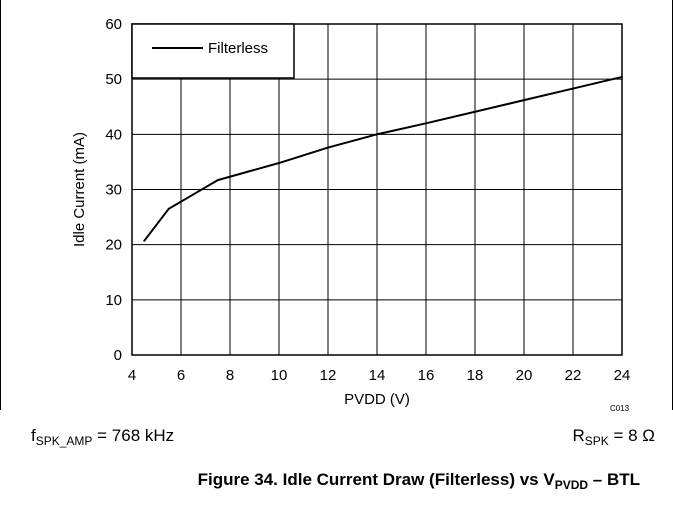 This screenshot has width=673, height=508. What do you see at coordinates (132, 375) in the screenshot?
I see `x-tick-label-0: 4` at bounding box center [132, 375].